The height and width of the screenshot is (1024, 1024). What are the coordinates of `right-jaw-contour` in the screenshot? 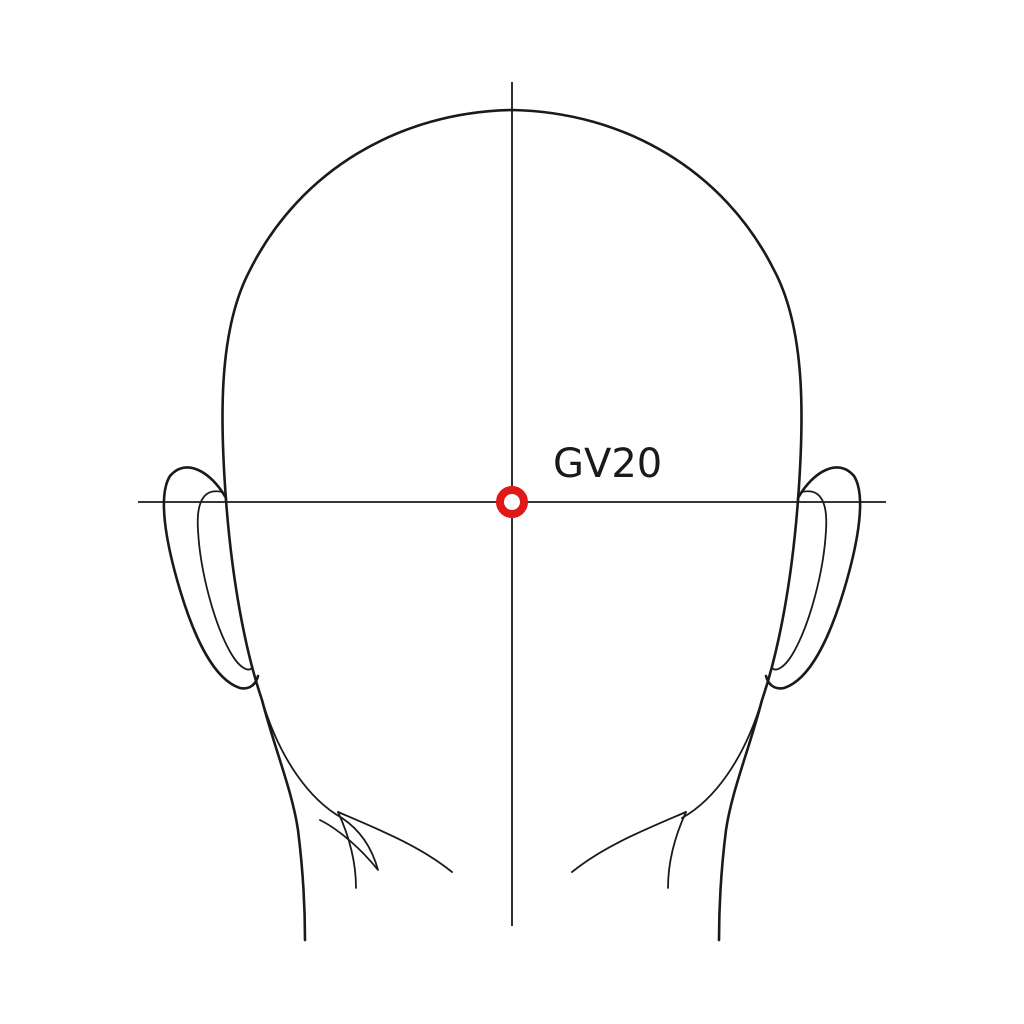 It's located at (758, 720).